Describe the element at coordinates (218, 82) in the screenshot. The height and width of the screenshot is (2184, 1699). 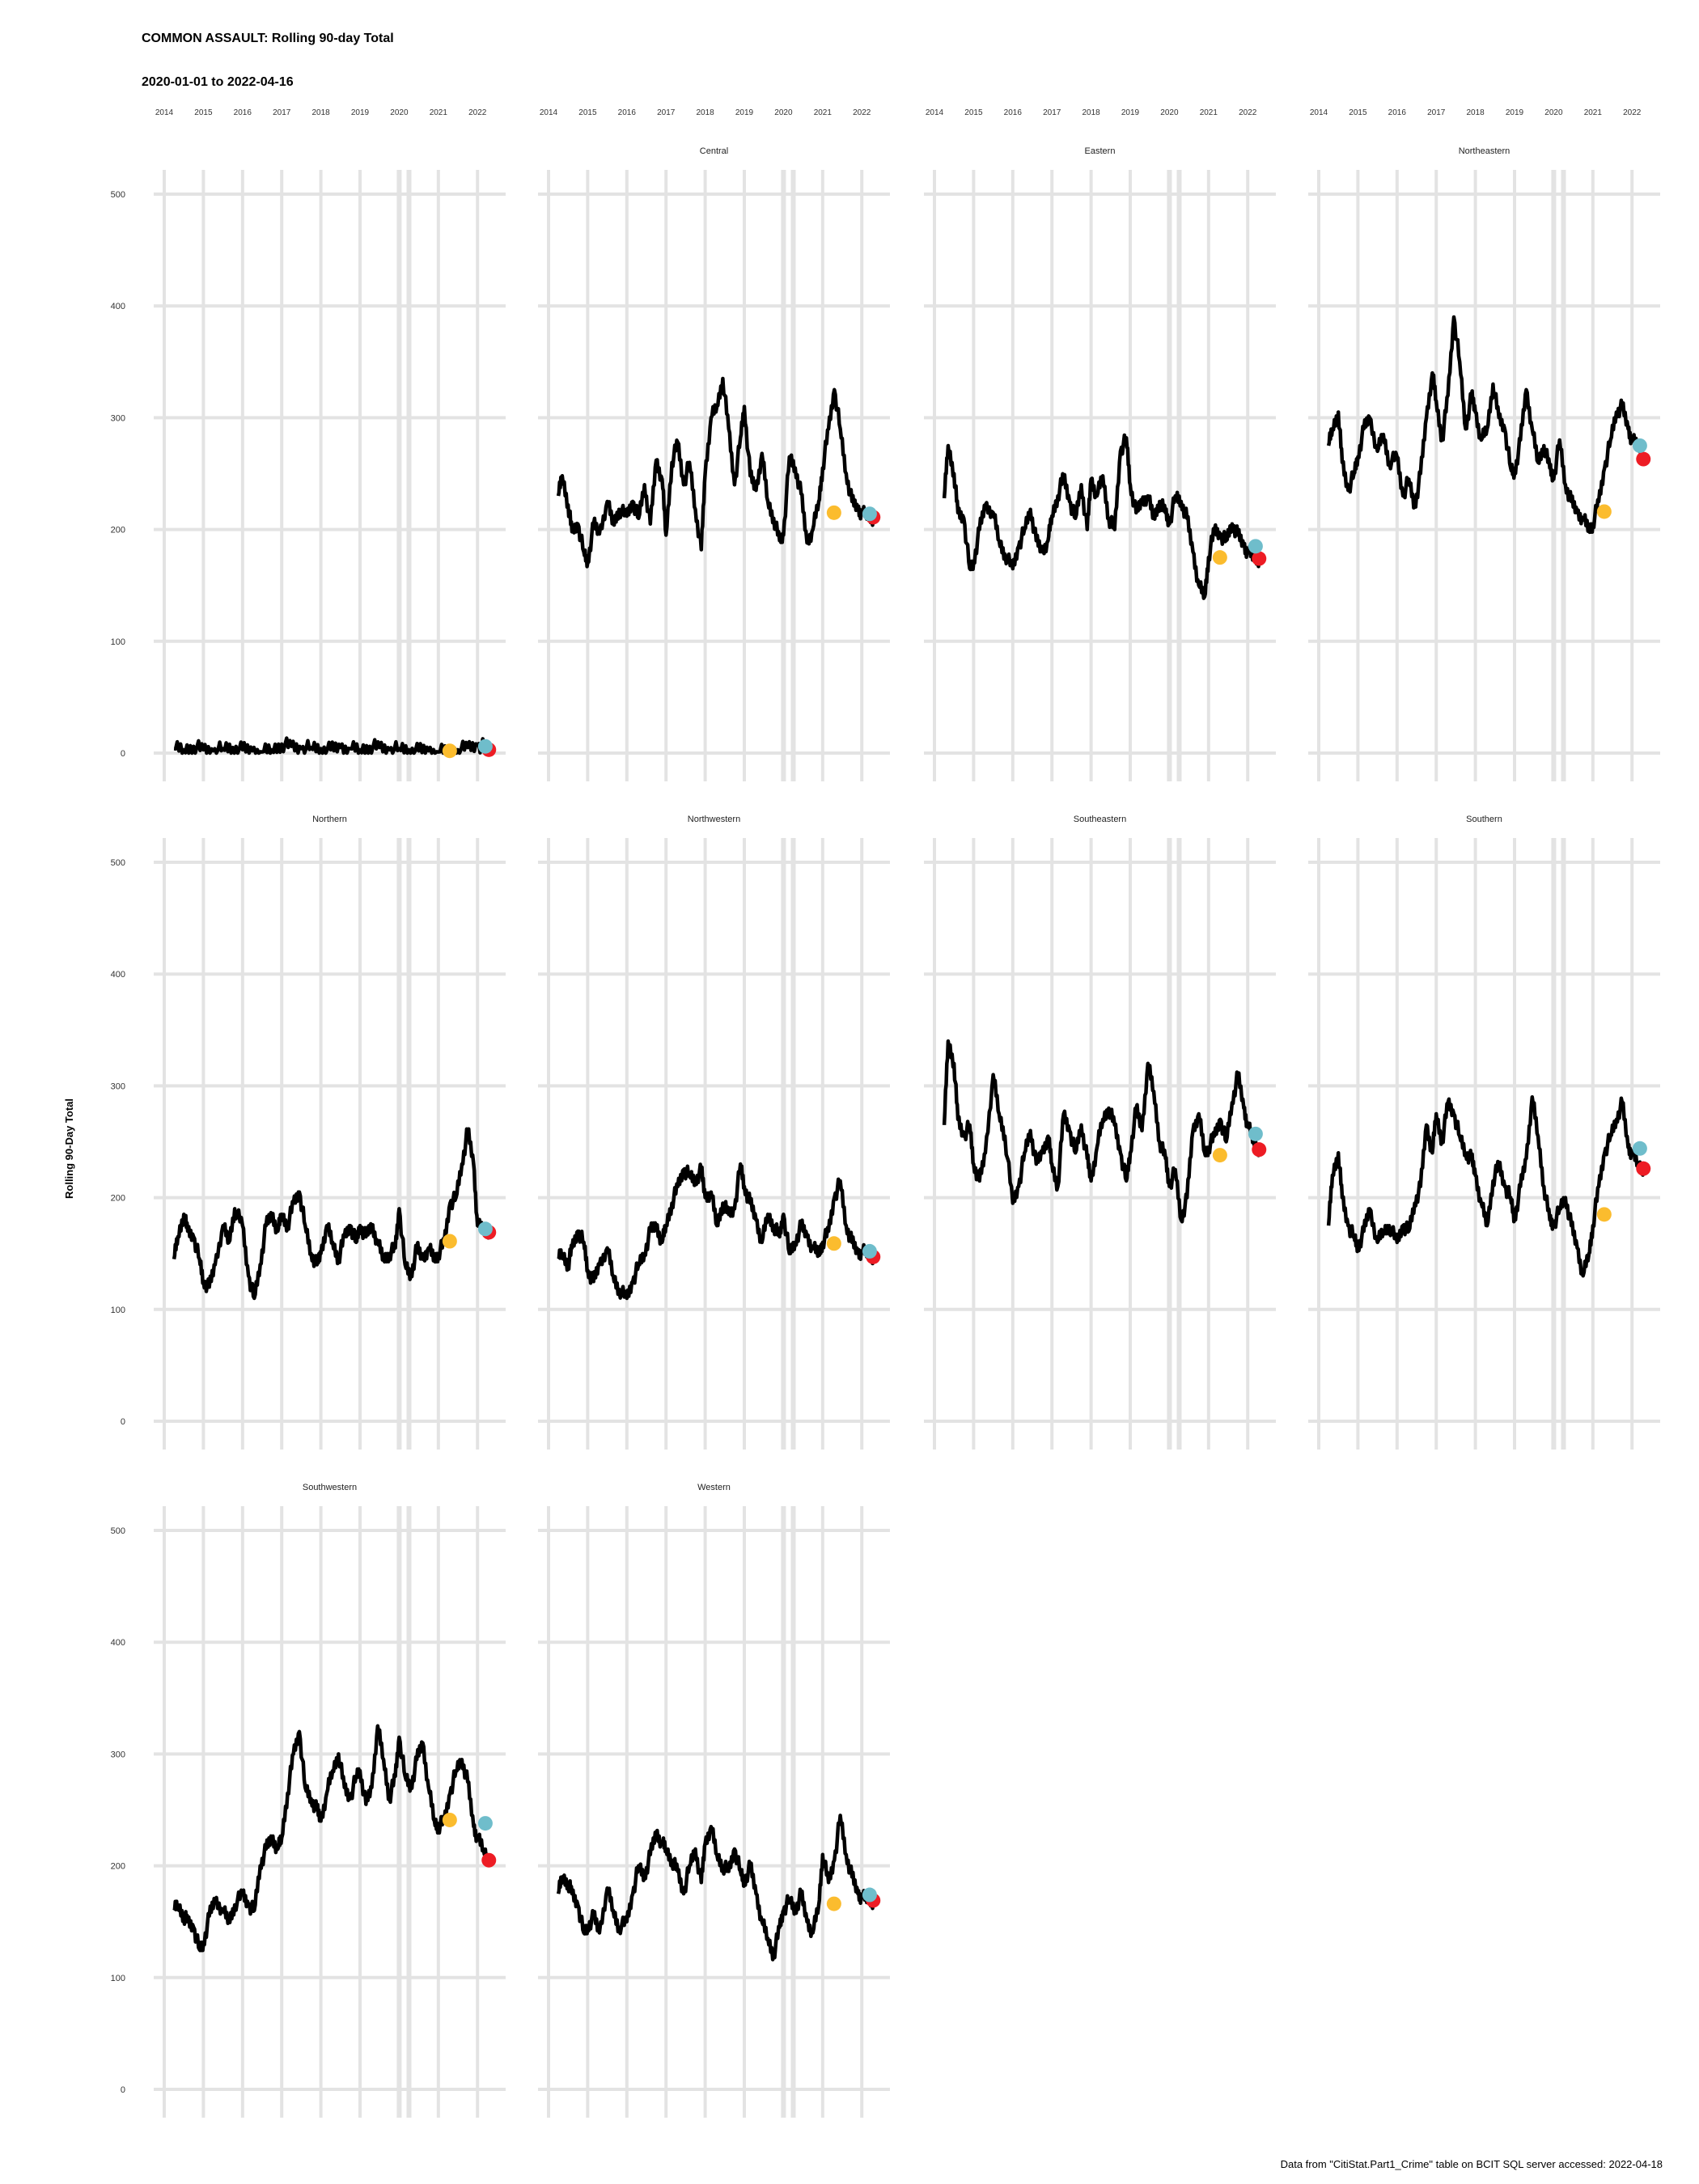
I see `chart-subtitle: 2020-01-01 to 2022-04-16` at that location.